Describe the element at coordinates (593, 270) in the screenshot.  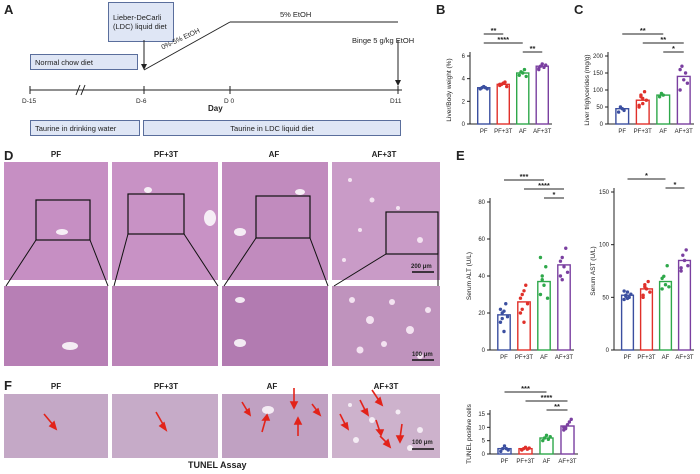
I see `y-axis-label: Serum AST (U/L)` at that location.